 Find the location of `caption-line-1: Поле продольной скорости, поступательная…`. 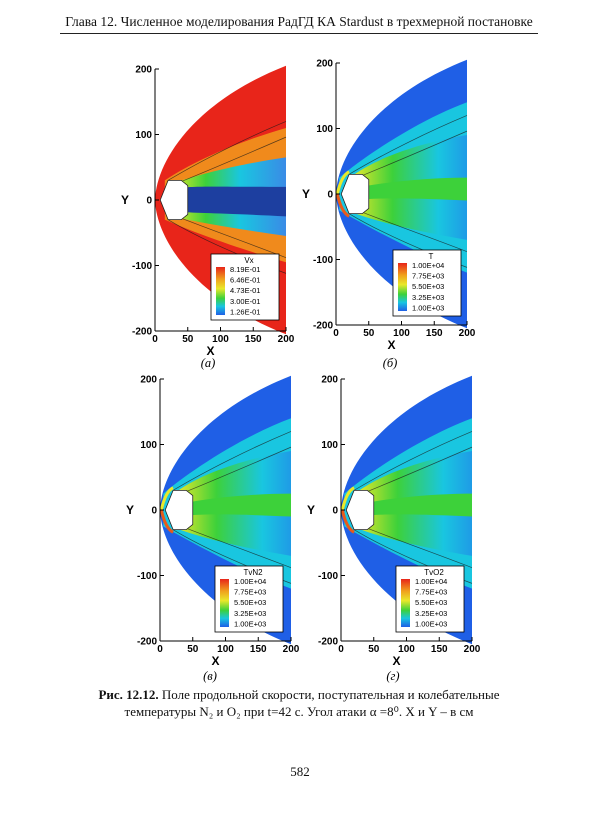

caption-line-1: Поле продольной скорости, поступательная… is located at coordinates (330, 694).